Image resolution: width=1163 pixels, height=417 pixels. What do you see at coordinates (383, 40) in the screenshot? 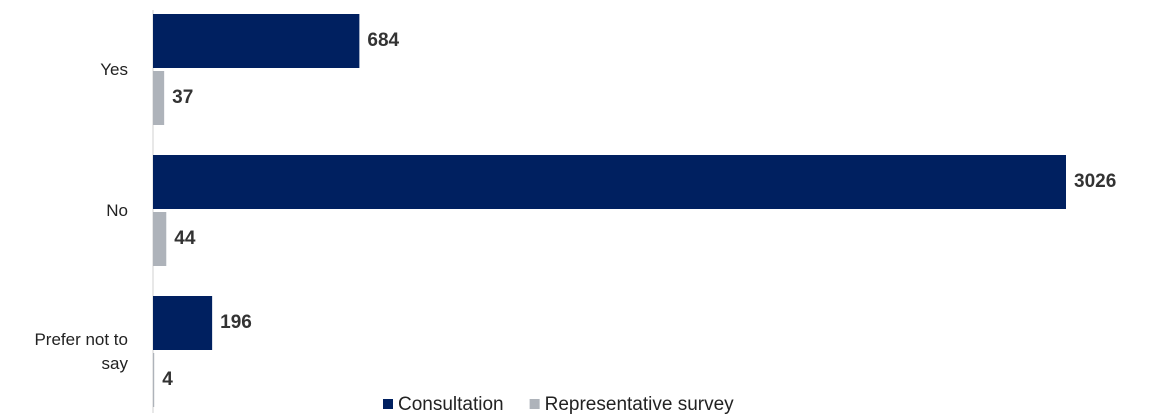
I see `data-label: 684` at bounding box center [383, 40].